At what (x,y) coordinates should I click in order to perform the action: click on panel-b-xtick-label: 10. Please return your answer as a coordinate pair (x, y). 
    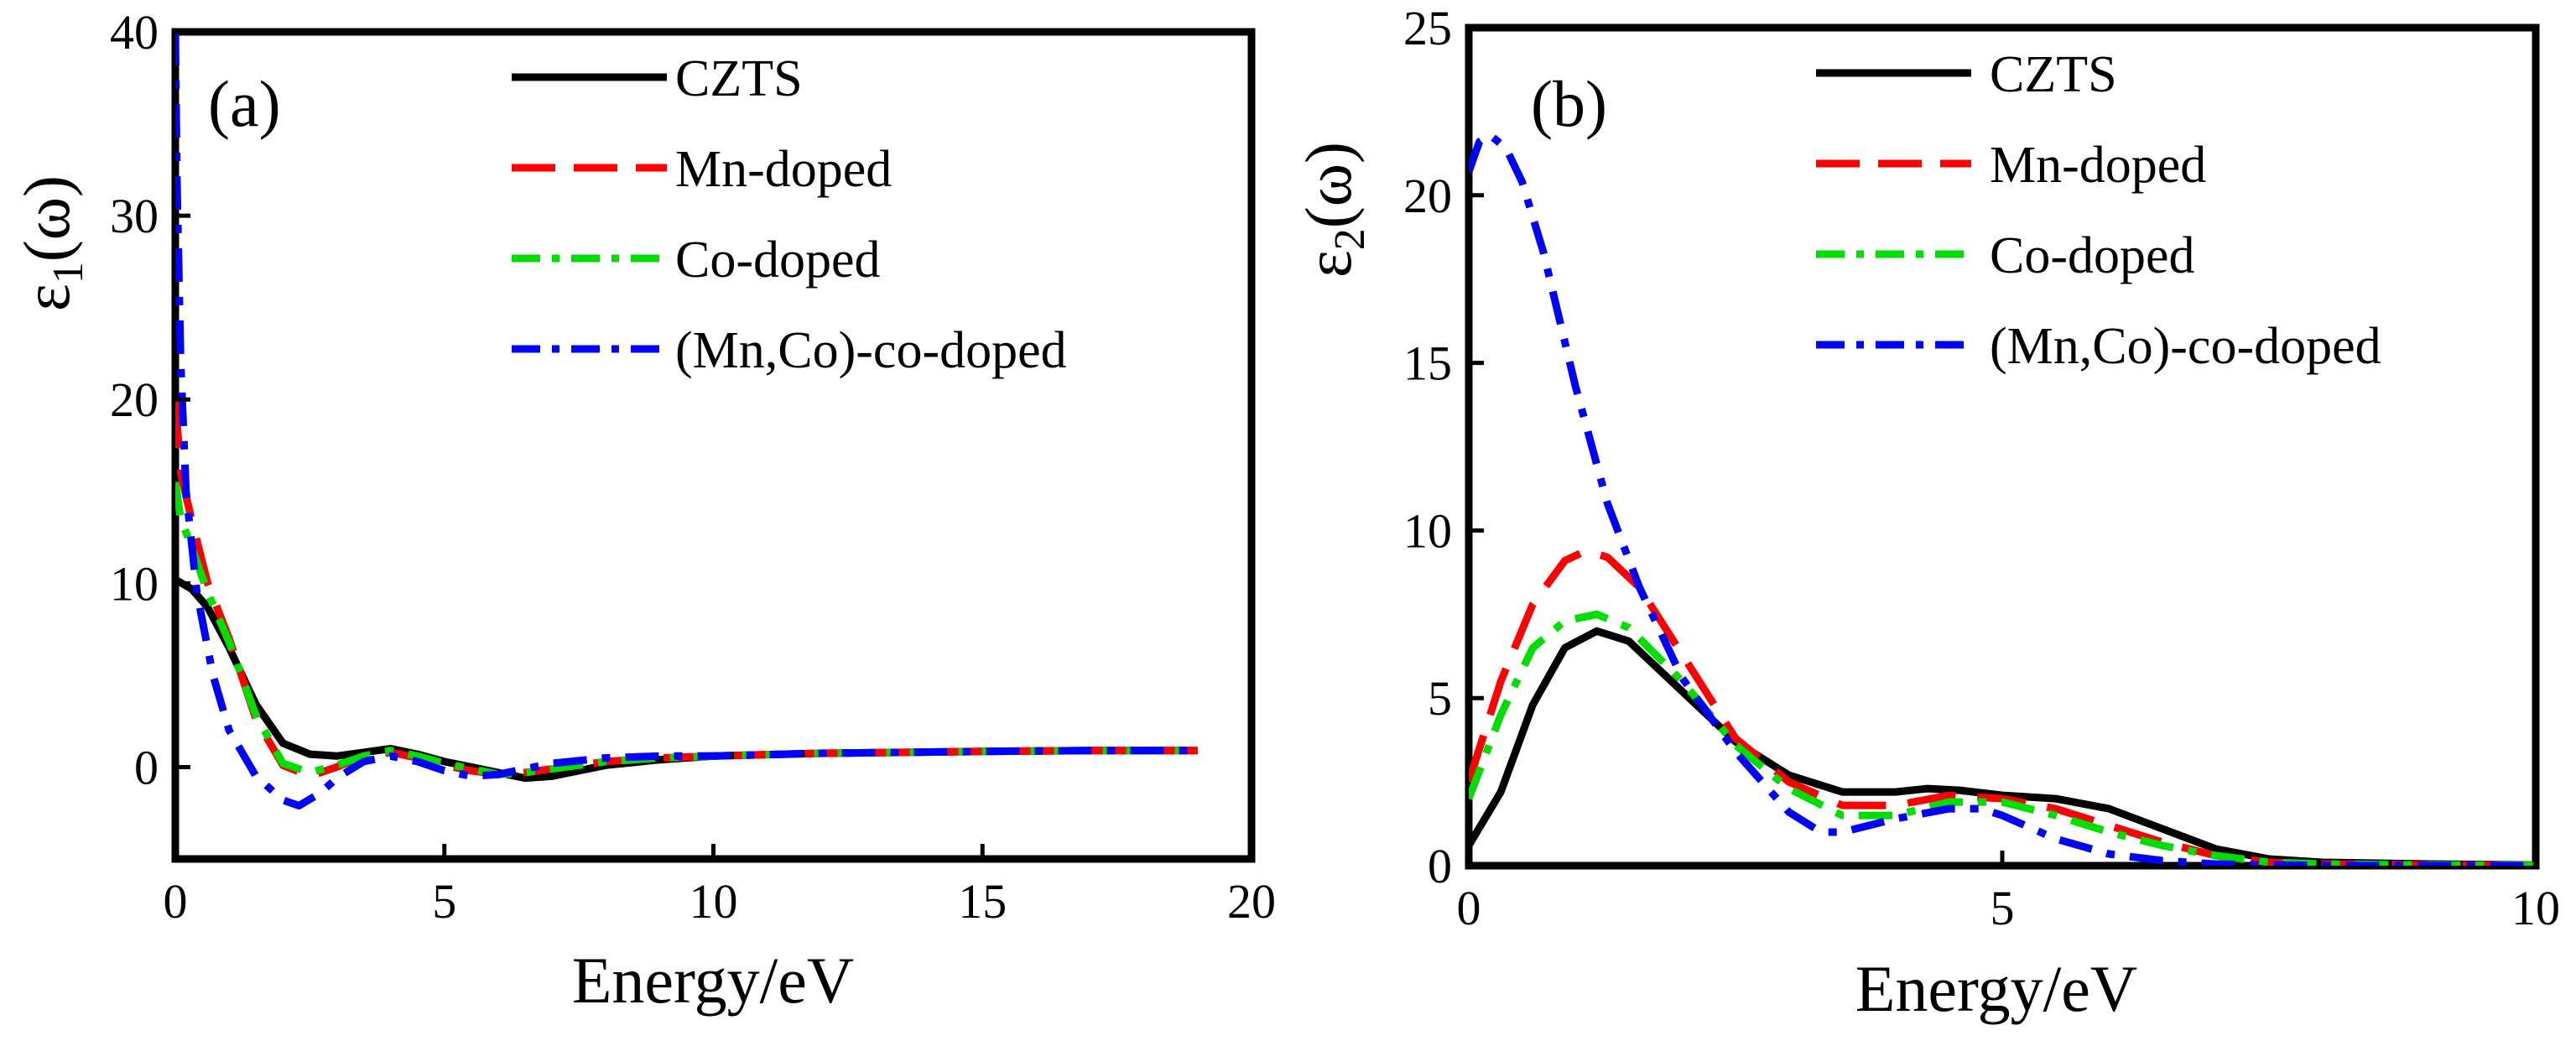
    Looking at the image, I should click on (2535, 908).